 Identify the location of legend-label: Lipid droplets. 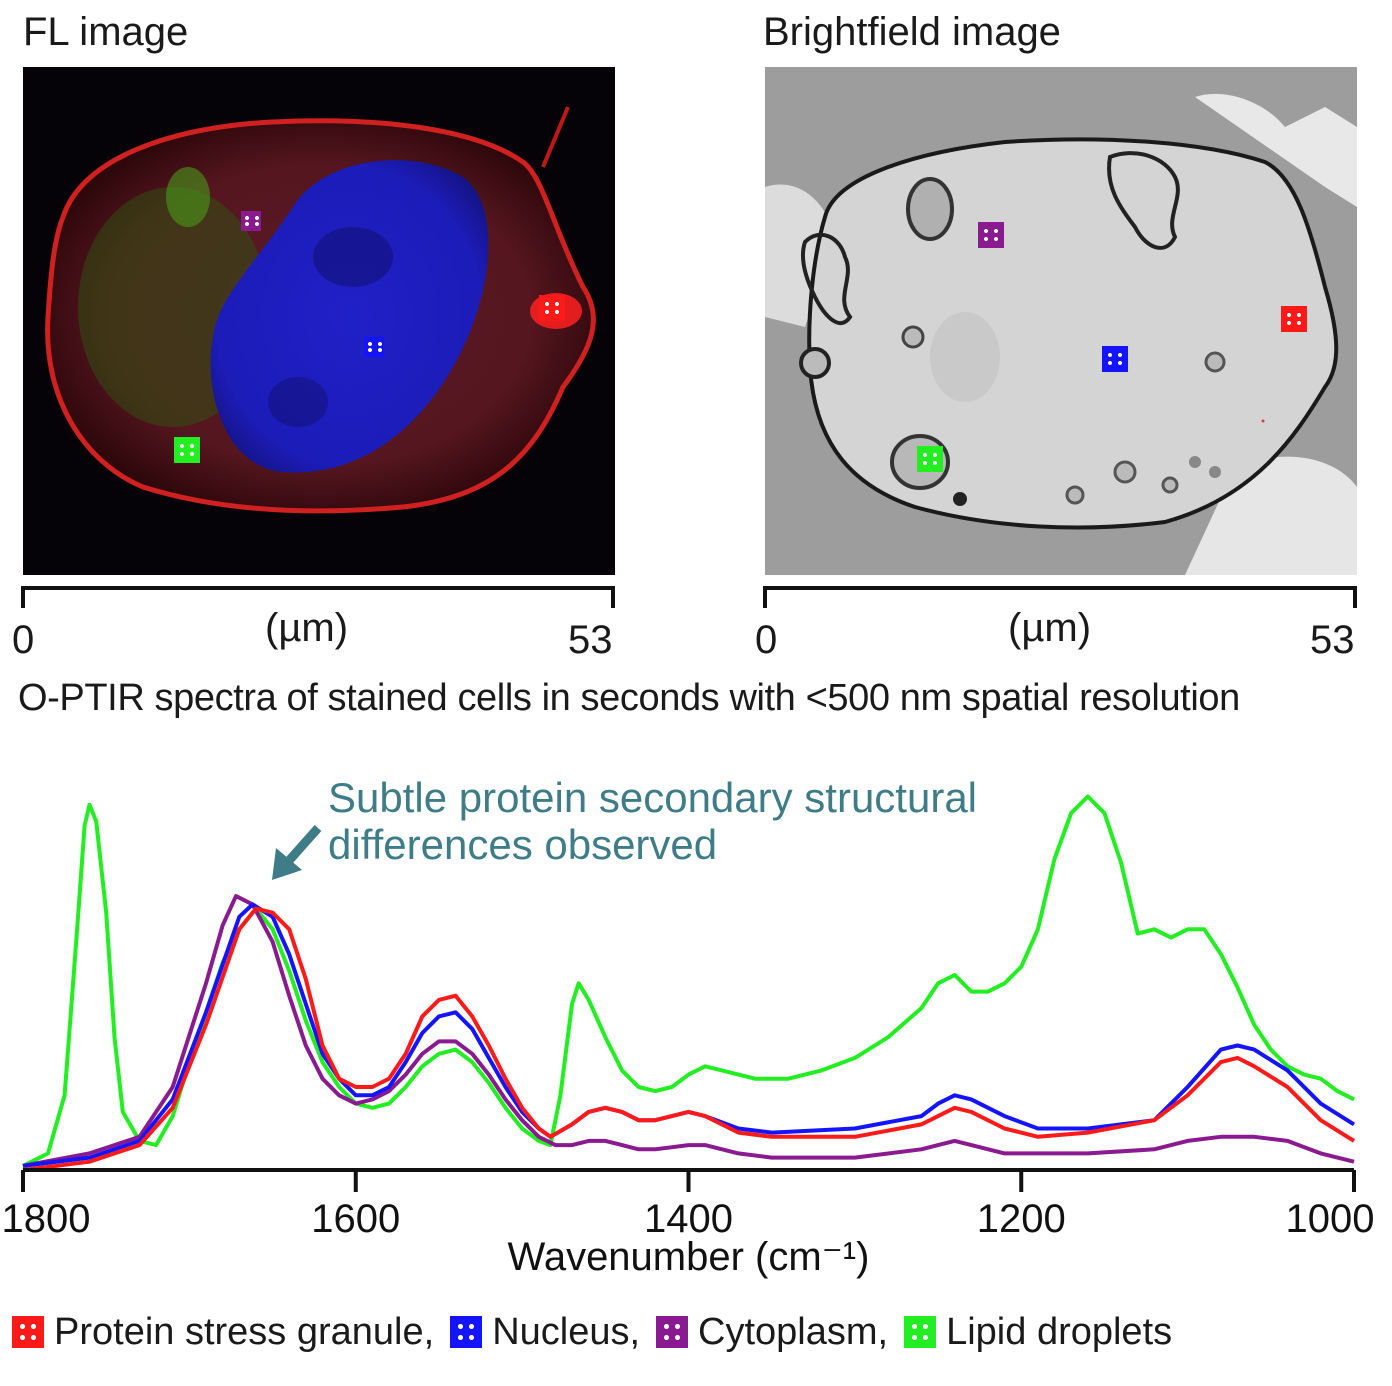
(1059, 1331).